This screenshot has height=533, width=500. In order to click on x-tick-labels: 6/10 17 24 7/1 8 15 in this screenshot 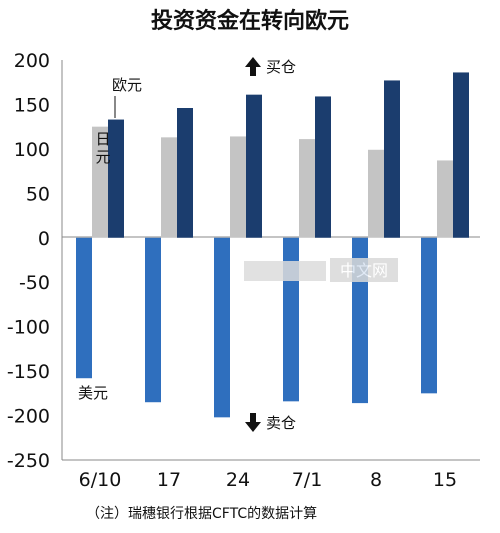, I will do `click(268, 480)`.